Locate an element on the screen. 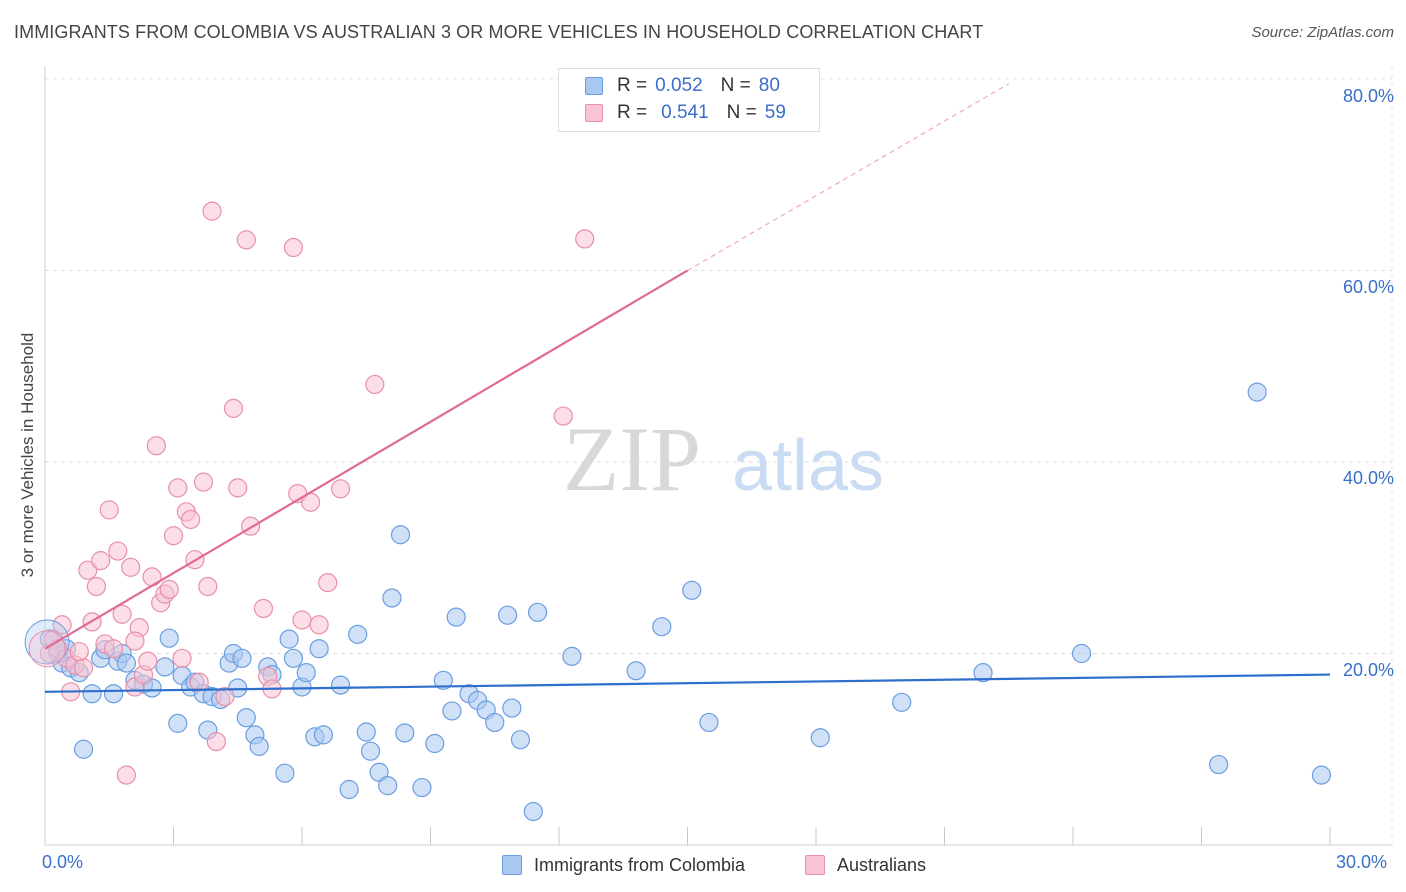 The height and width of the screenshot is (892, 1406). y-tick-label-40: 40.0% is located at coordinates (1368, 478).